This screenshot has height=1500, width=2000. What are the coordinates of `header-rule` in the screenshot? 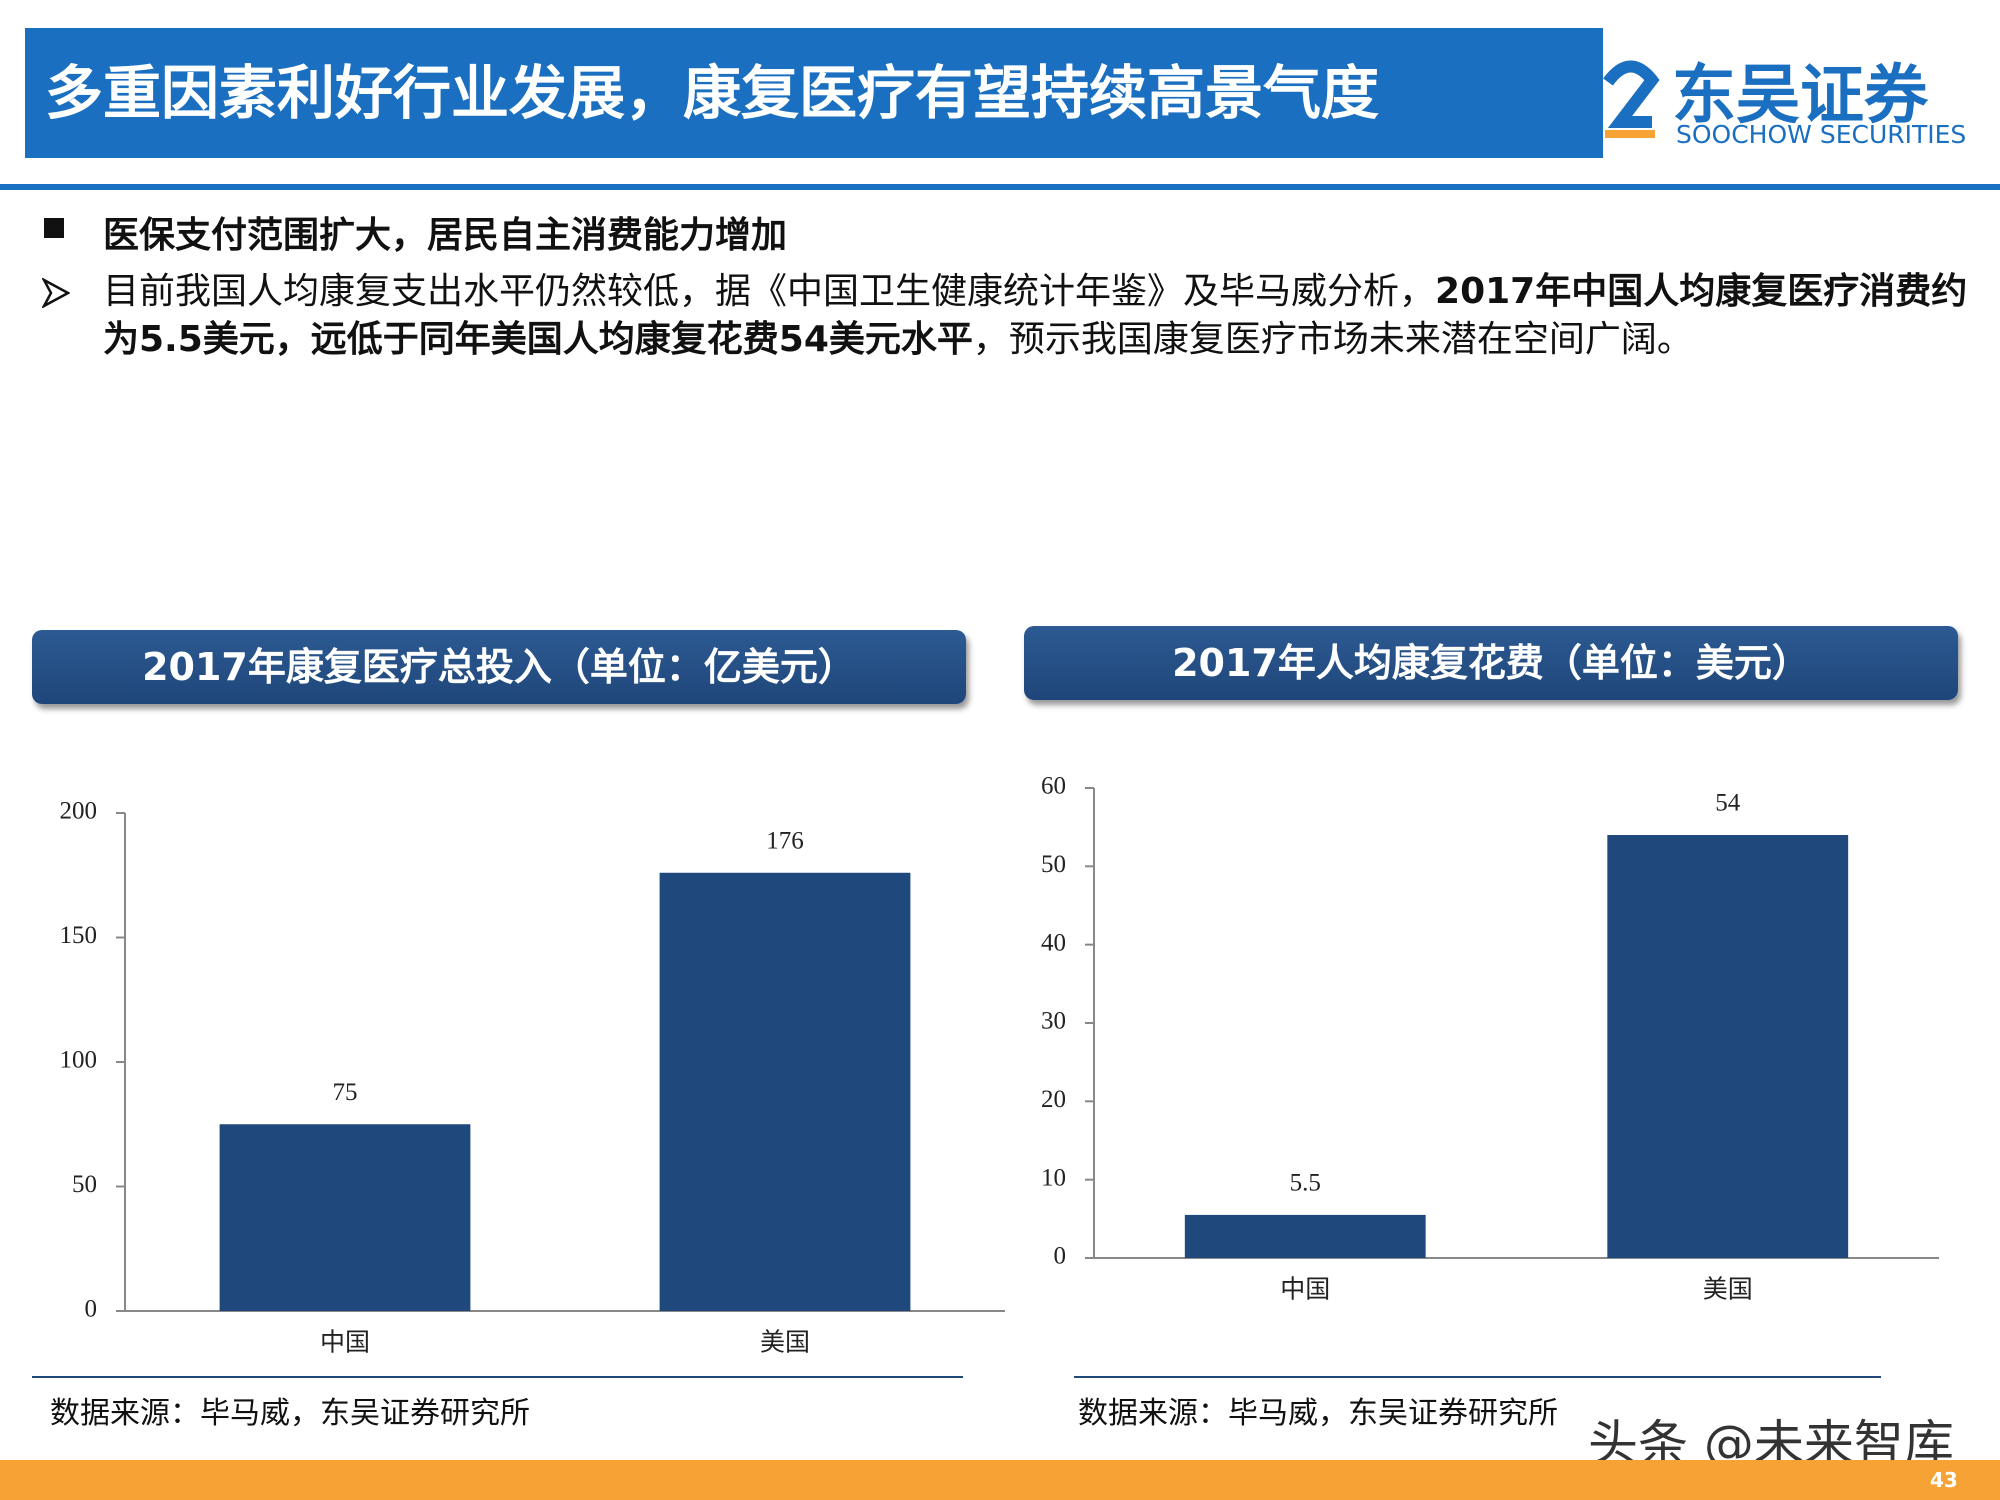 It's located at (1000, 187).